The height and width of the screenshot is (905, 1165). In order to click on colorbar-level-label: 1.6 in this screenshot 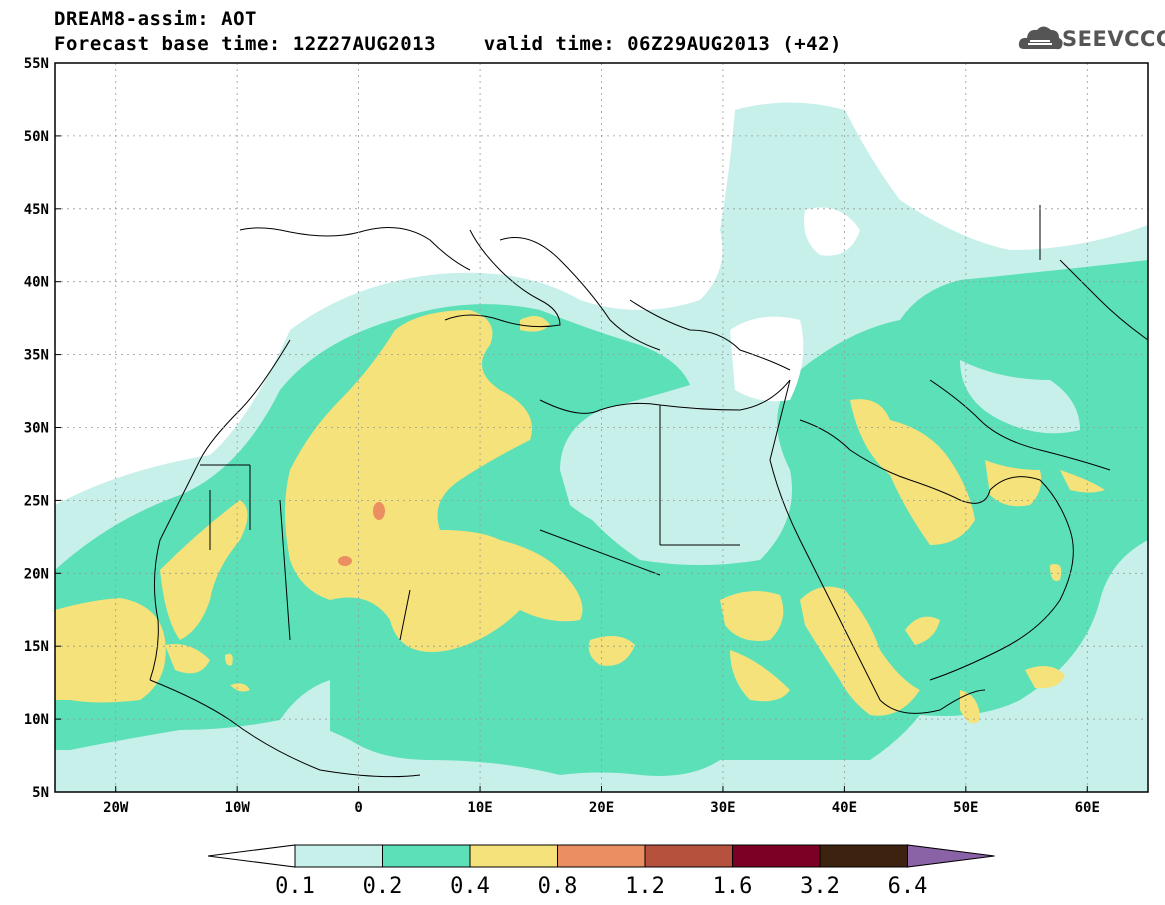, I will do `click(733, 886)`.